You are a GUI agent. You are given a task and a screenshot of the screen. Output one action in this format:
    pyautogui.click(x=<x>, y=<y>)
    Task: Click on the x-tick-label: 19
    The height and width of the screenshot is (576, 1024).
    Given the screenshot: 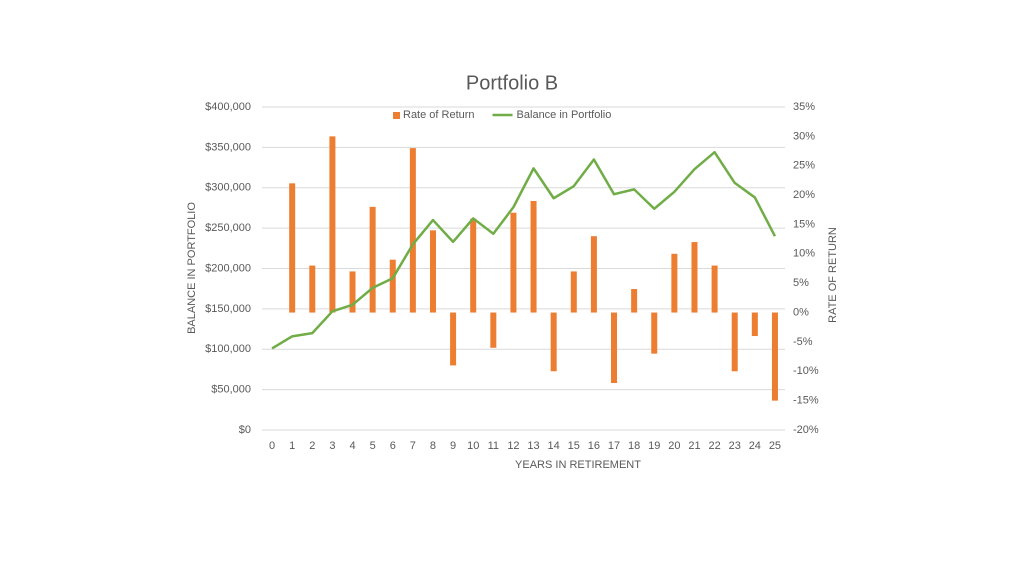 What is the action you would take?
    pyautogui.click(x=654, y=446)
    